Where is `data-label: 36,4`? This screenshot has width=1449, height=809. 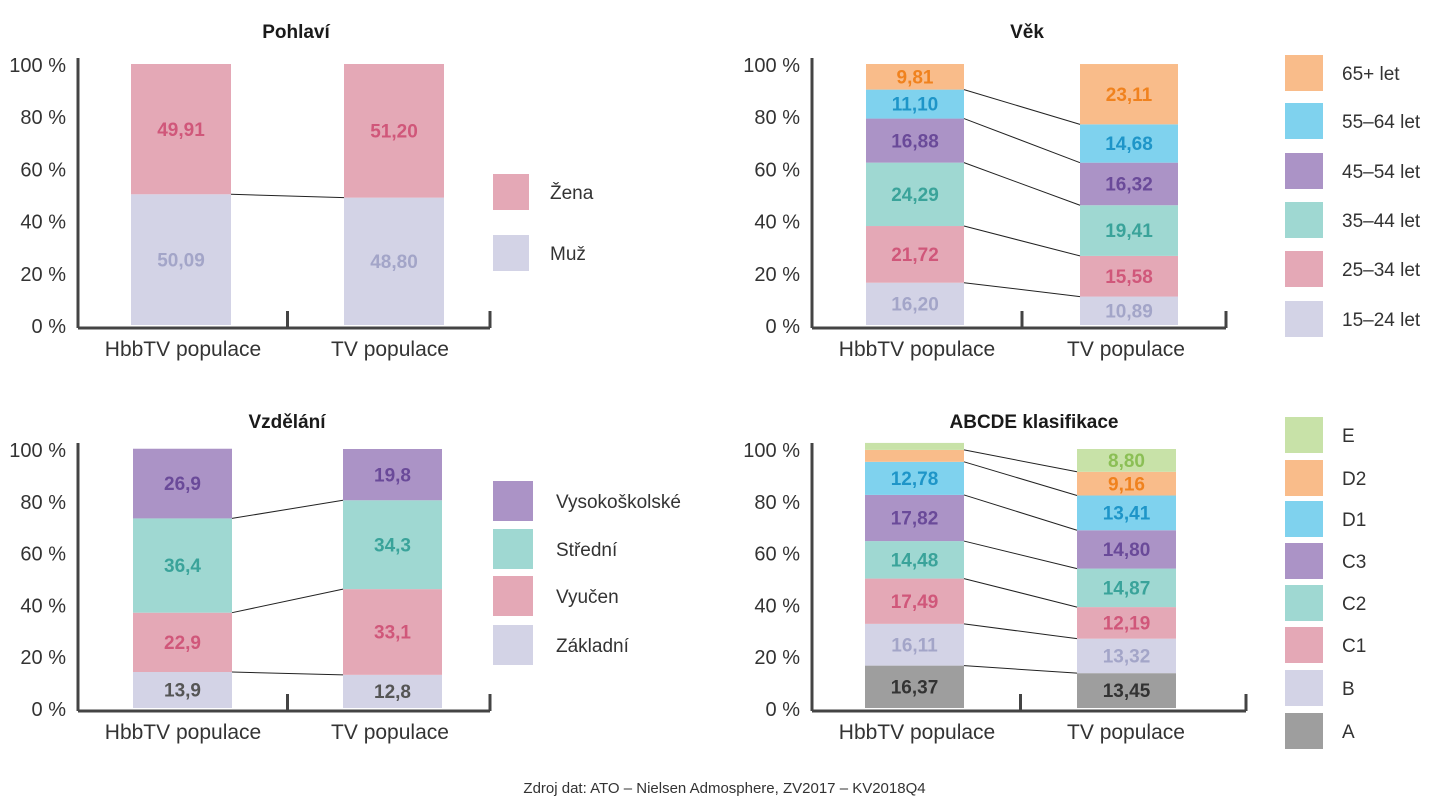 data-label: 36,4 is located at coordinates (182, 566).